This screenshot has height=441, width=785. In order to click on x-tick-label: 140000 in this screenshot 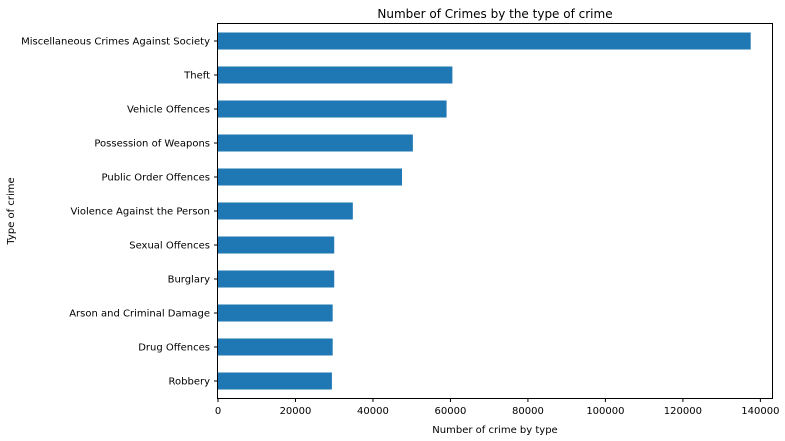, I will do `click(760, 411)`.